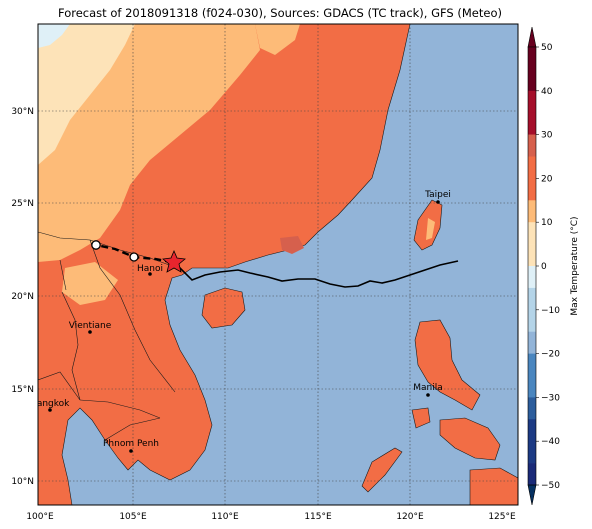 This screenshot has width=592, height=529. Describe the element at coordinates (54, 36) in the screenshot. I see `region-cold-peak` at that location.